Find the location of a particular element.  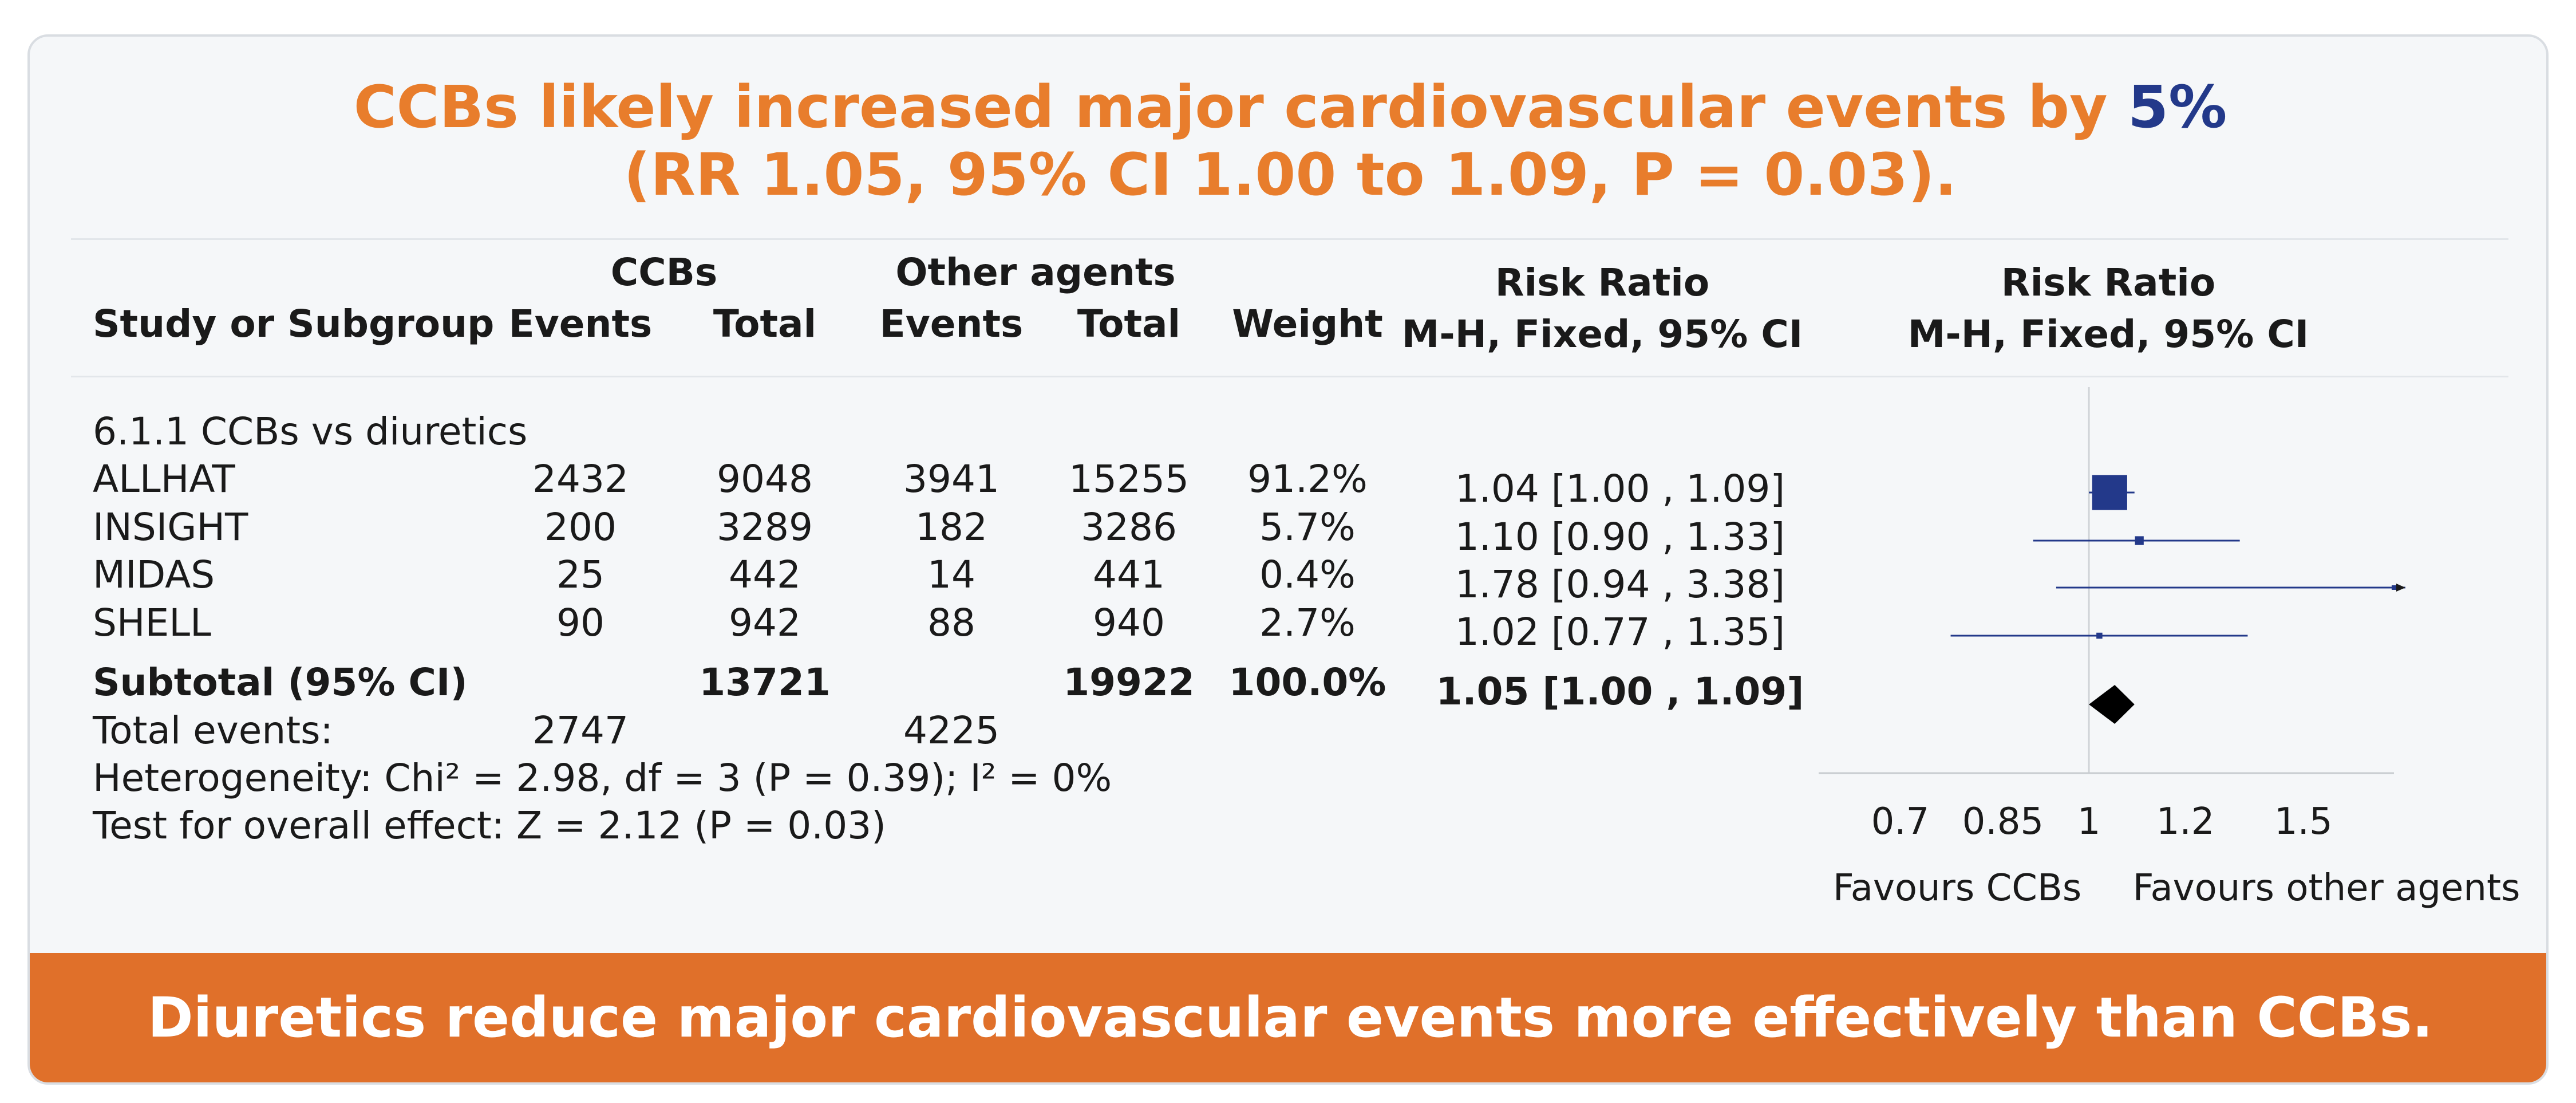

x-tick-label: 1 is located at coordinates (2089, 822).